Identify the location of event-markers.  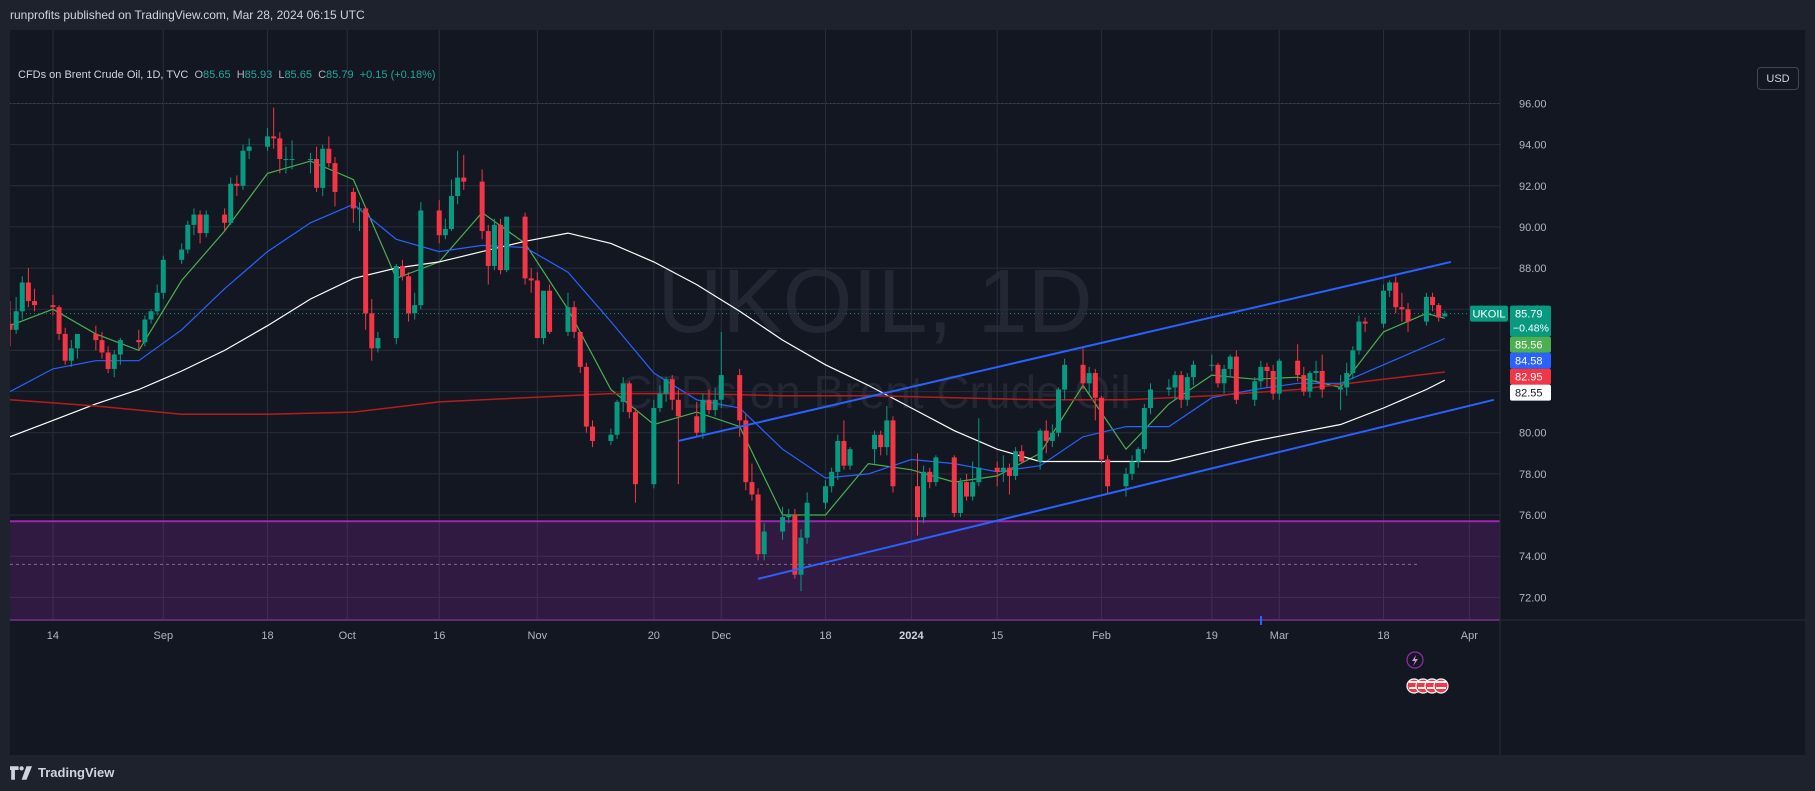
(1354, 655).